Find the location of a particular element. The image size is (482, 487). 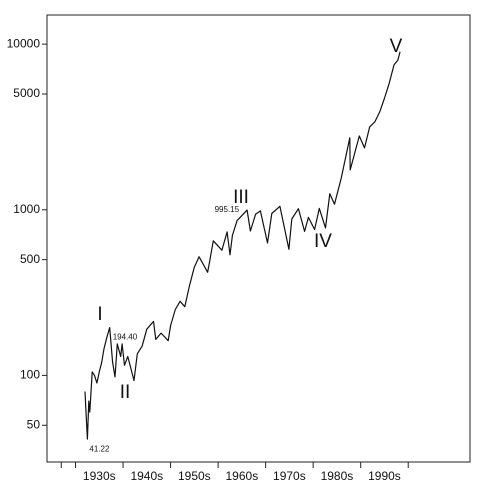

x-tick-label: 1970s is located at coordinates (289, 476).